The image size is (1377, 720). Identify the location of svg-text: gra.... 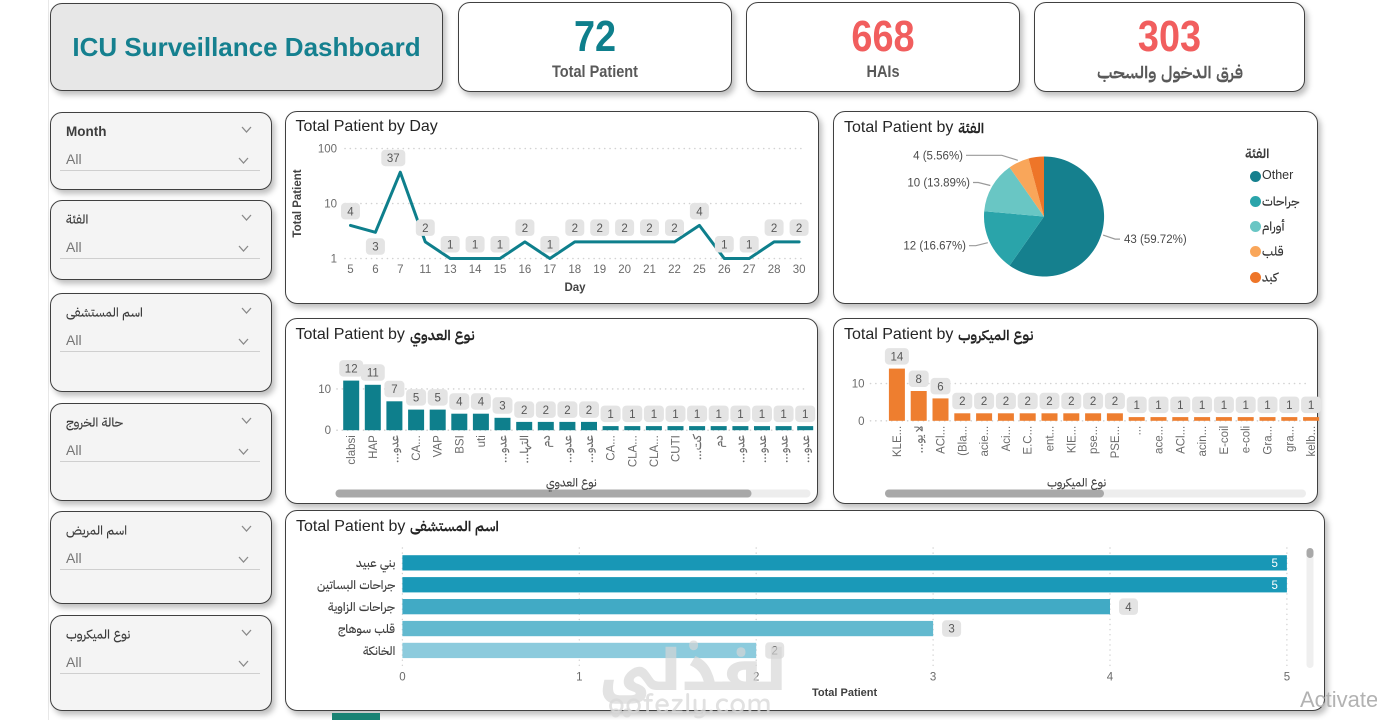
(1290, 438).